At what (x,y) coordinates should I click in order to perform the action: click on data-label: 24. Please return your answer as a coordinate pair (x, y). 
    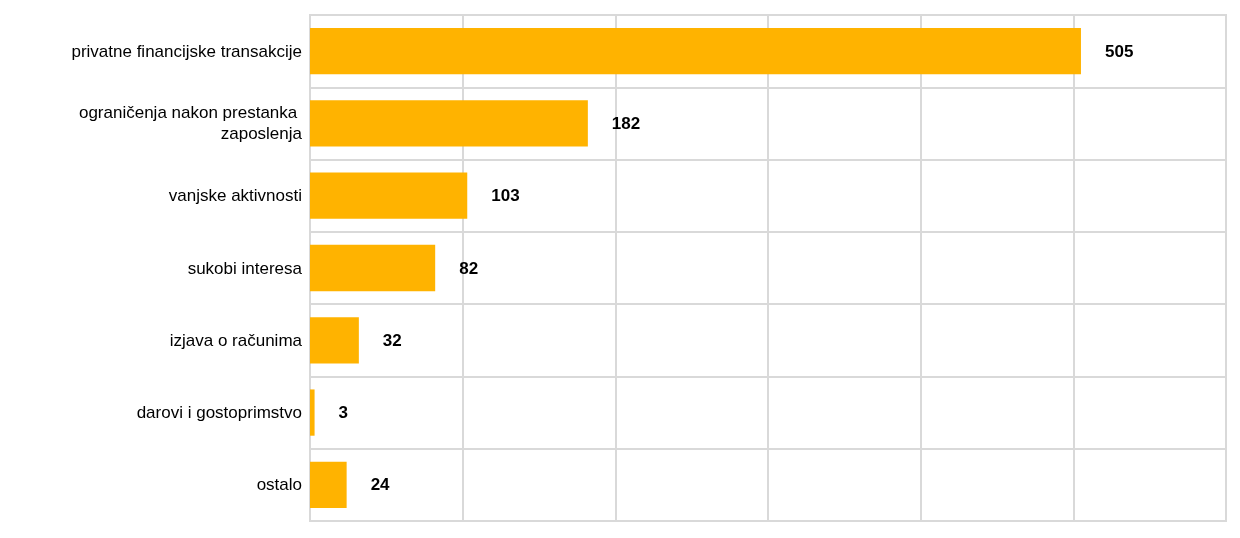
    Looking at the image, I should click on (380, 485).